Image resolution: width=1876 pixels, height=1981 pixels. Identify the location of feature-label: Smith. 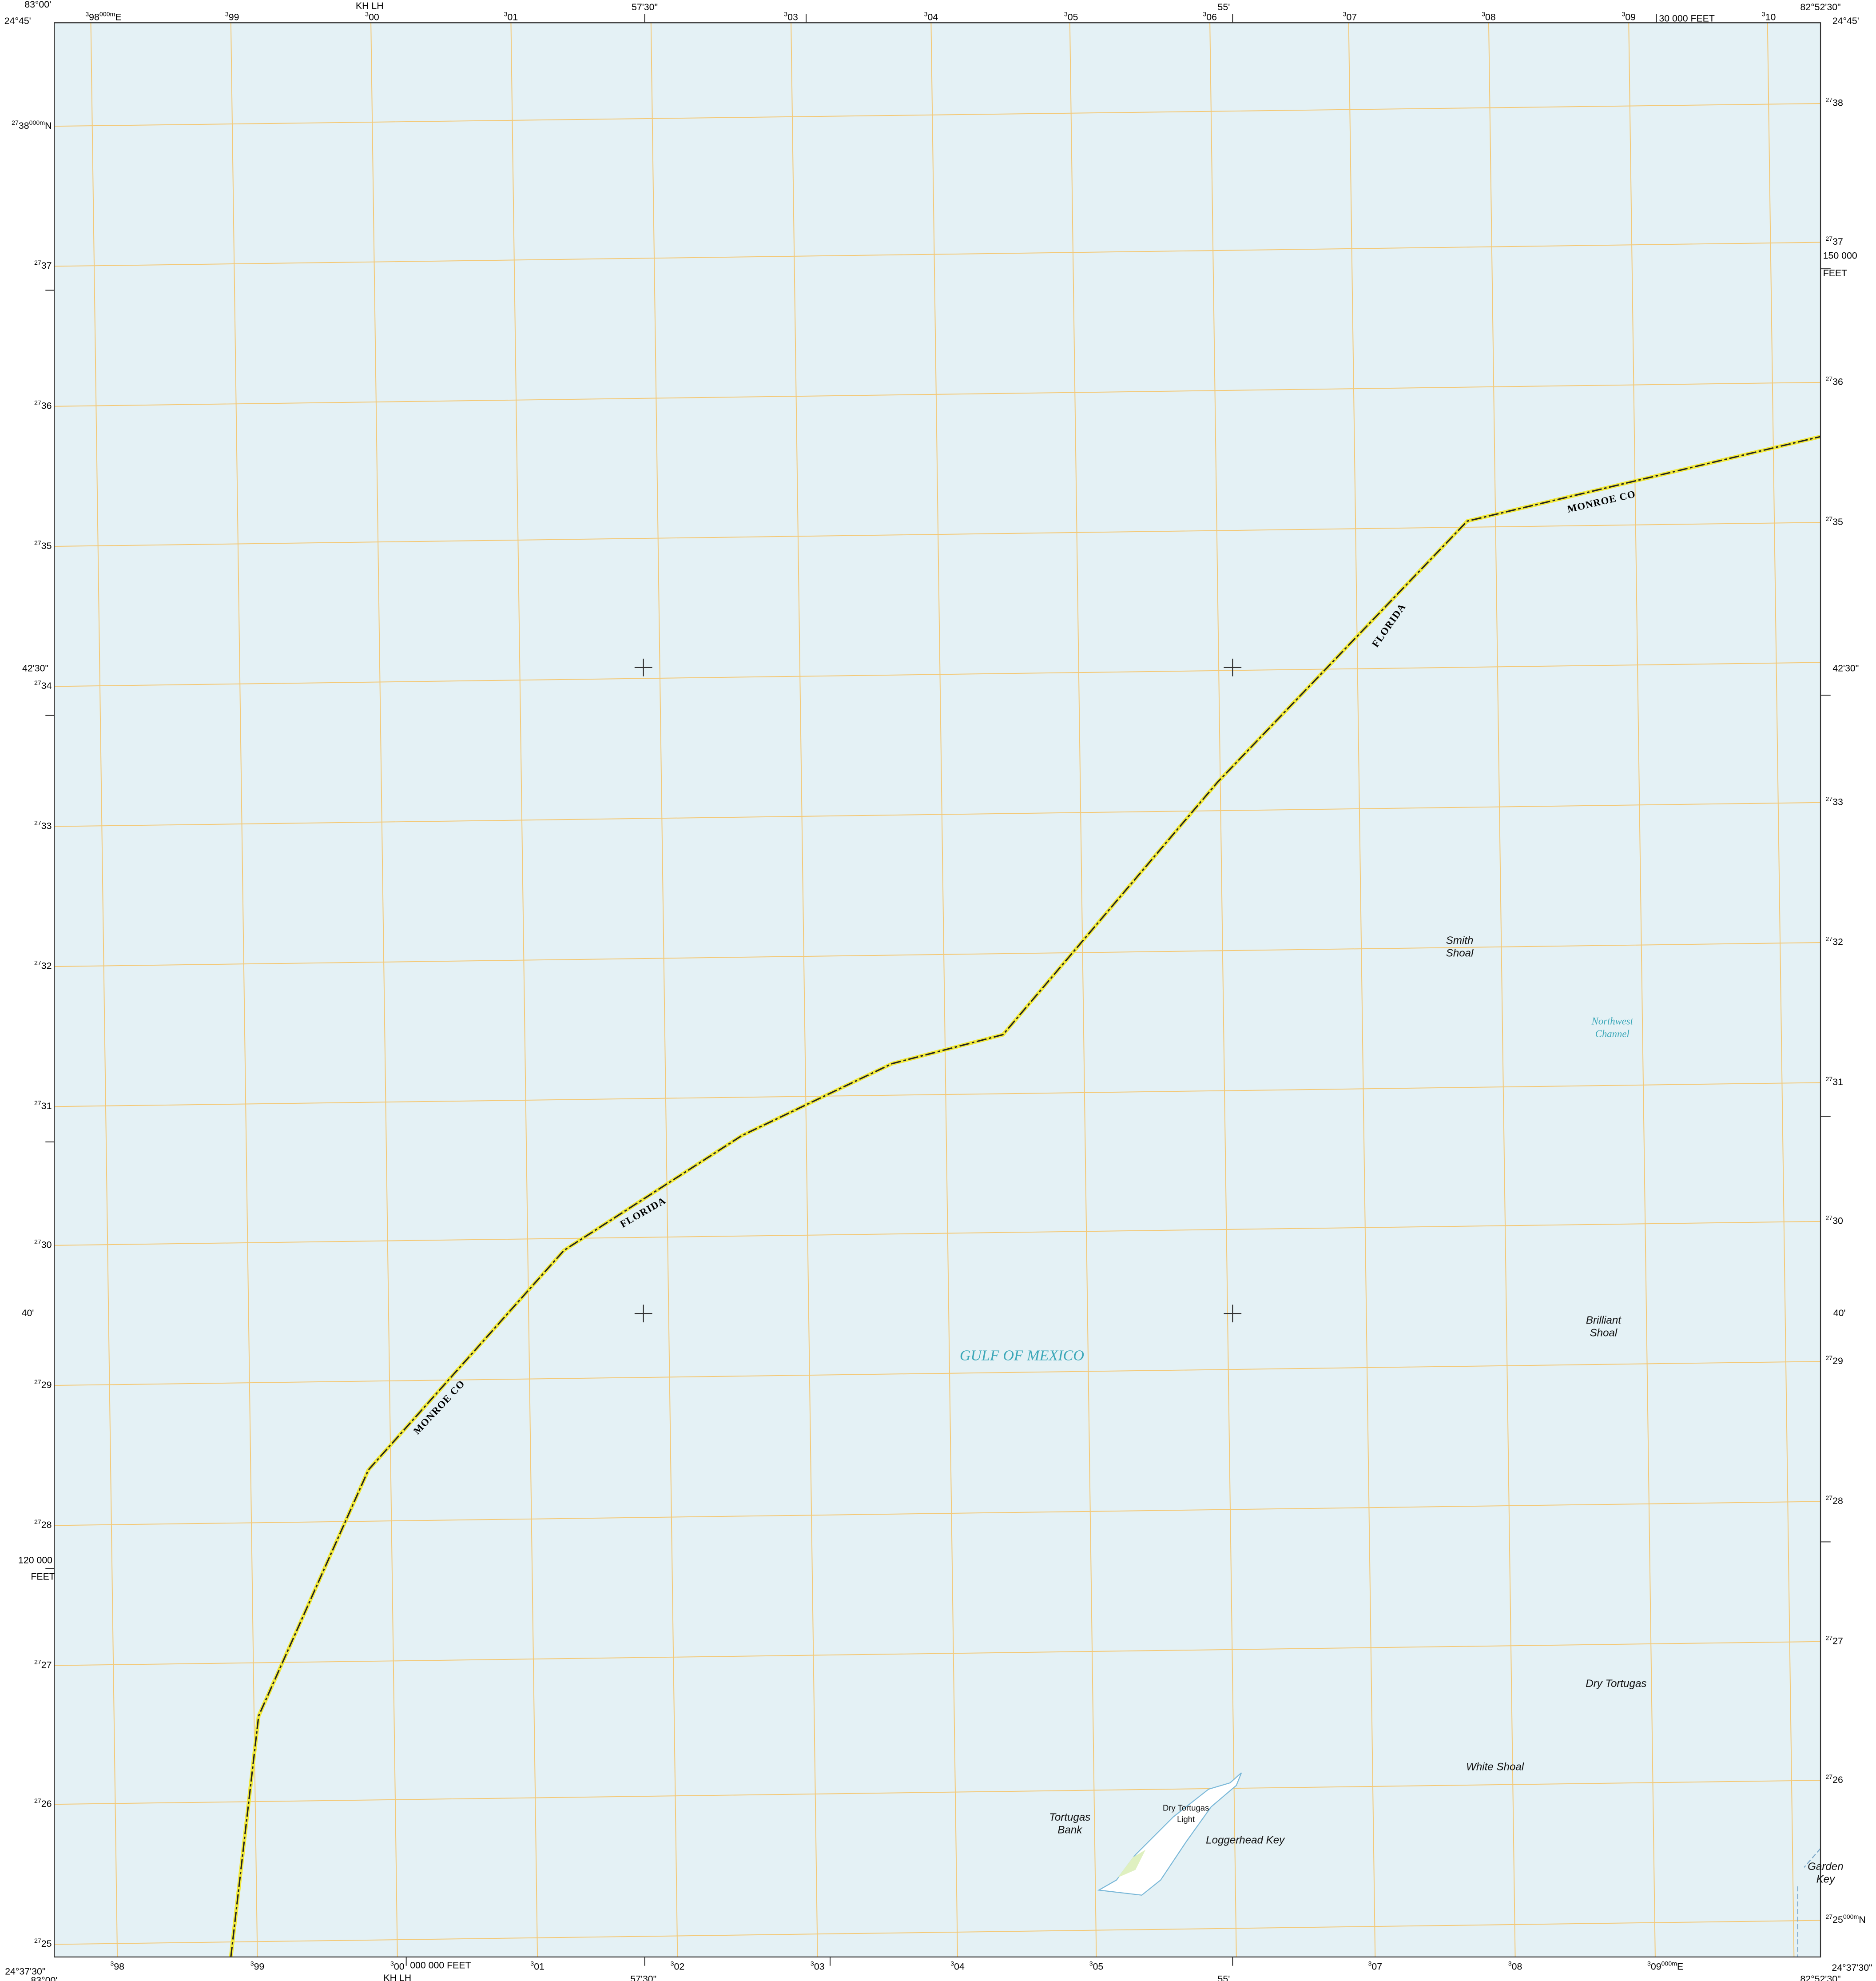
(1460, 941).